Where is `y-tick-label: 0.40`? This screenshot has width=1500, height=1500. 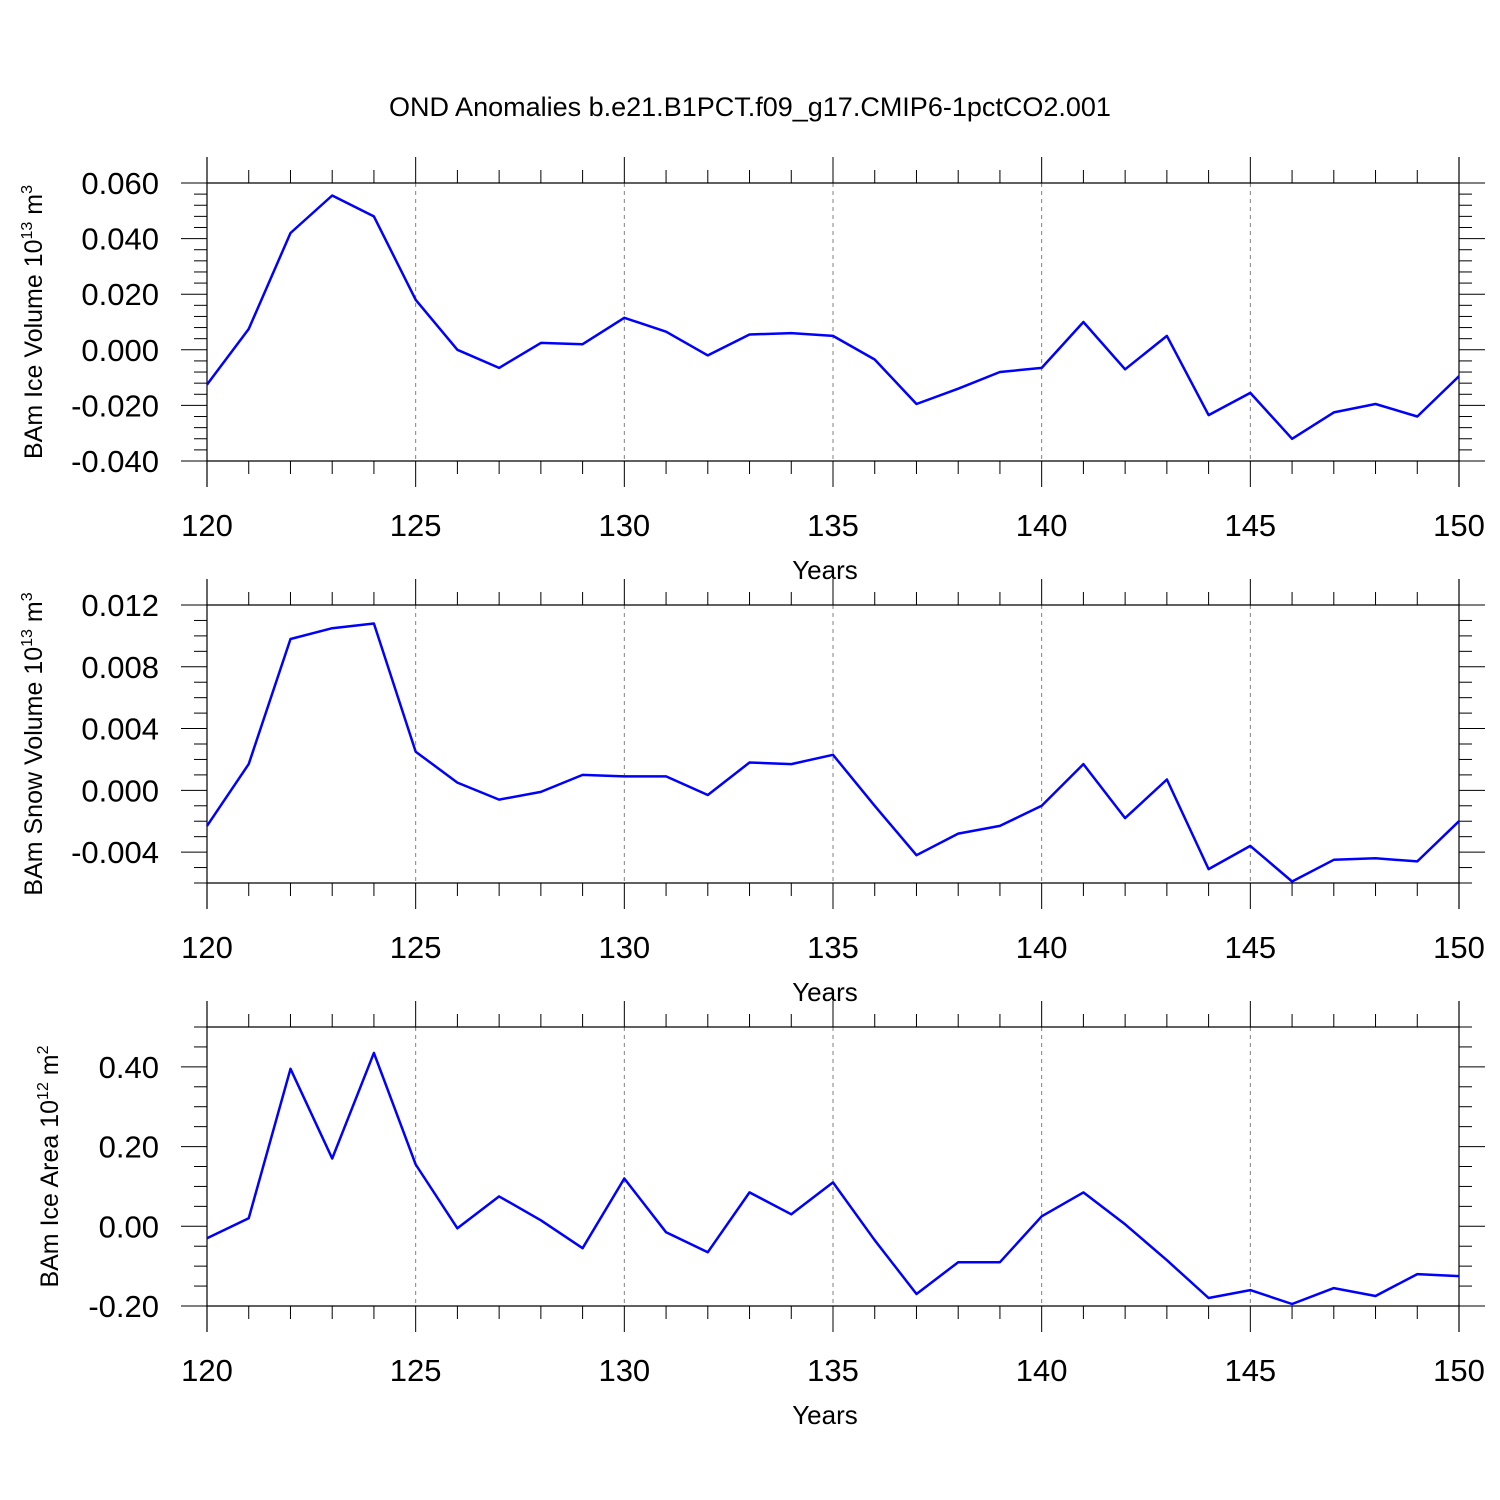 y-tick-label: 0.40 is located at coordinates (129, 1067).